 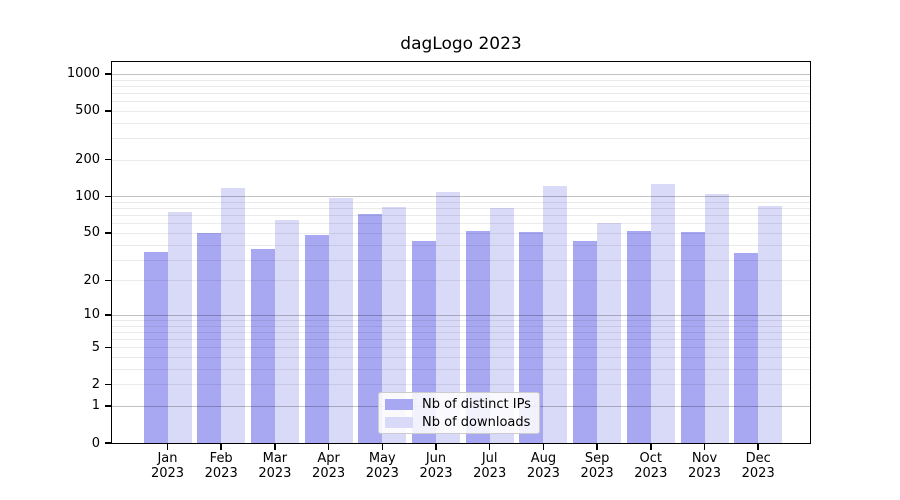 What do you see at coordinates (275, 466) in the screenshot?
I see `x-tick-label-mar: Mar 2023` at bounding box center [275, 466].